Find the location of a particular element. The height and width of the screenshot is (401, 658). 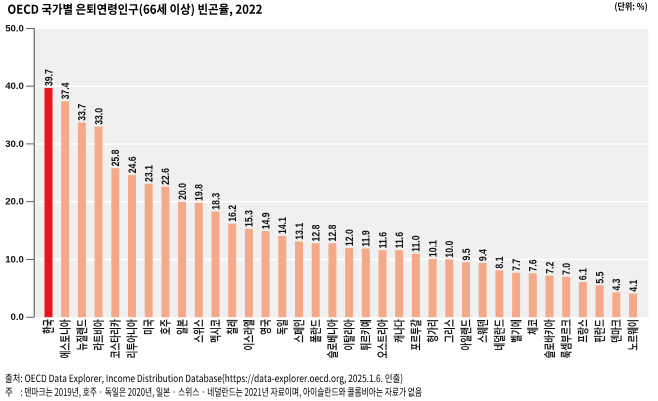

svg-text: 50.0 is located at coordinates (14, 28).